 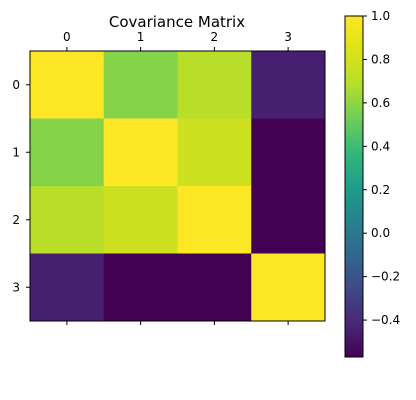 I want to click on colorbar-tick-label: 0.8, so click(x=380, y=59).